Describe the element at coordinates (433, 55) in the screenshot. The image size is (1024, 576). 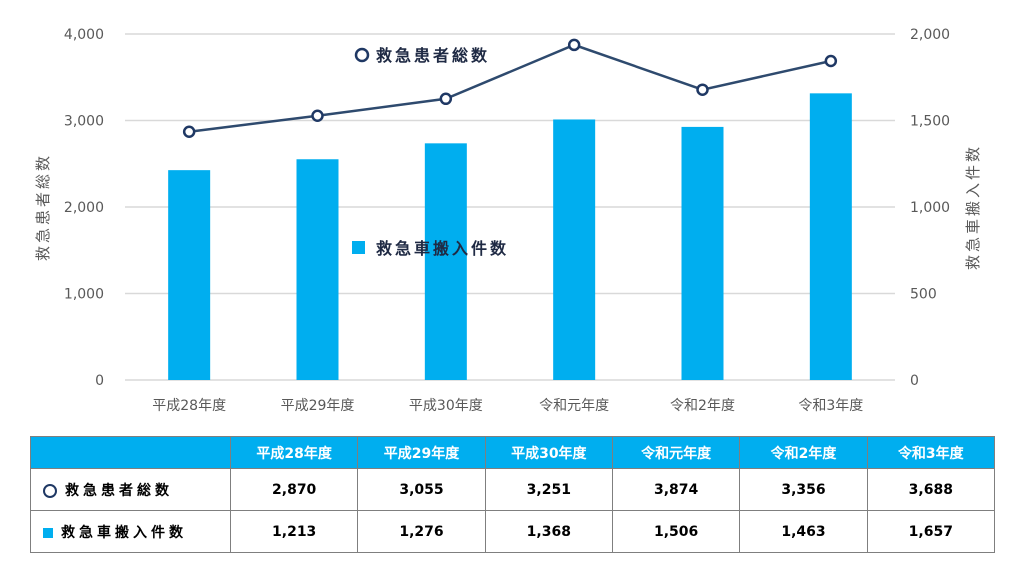
I see `legend-label-line: 救急患者総数` at that location.